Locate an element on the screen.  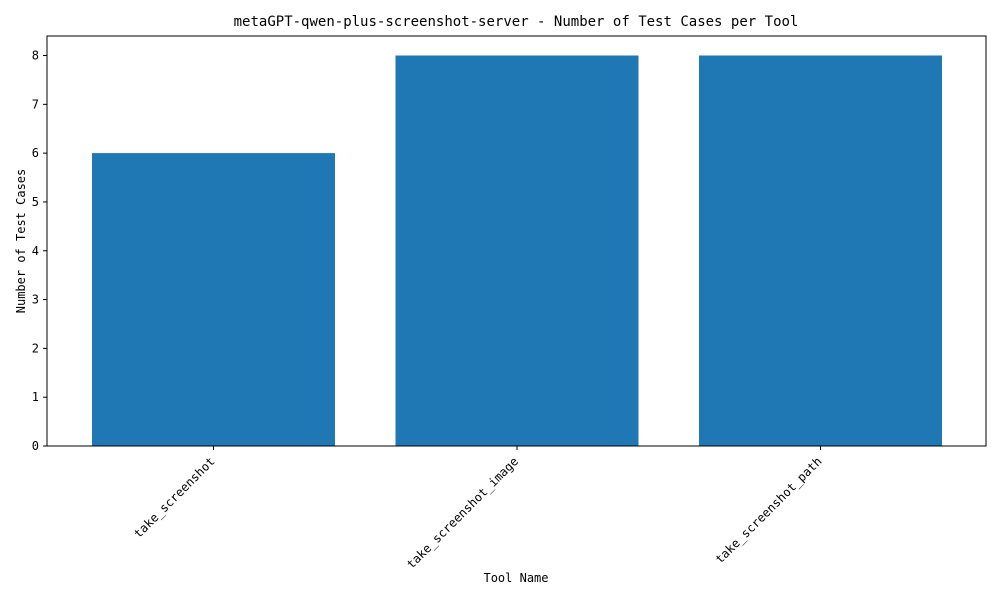
x-tick-label: take_screenshot_image is located at coordinates (462, 512).